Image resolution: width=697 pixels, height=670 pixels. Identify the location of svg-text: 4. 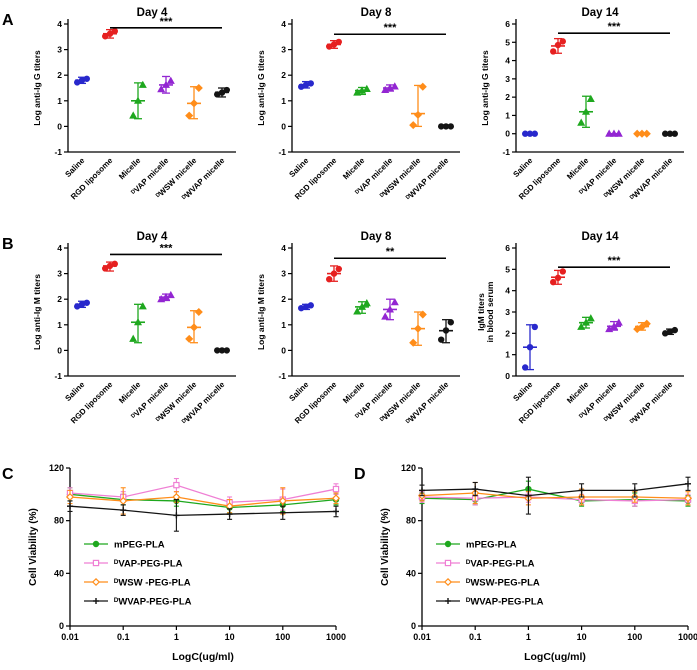
(507, 61).